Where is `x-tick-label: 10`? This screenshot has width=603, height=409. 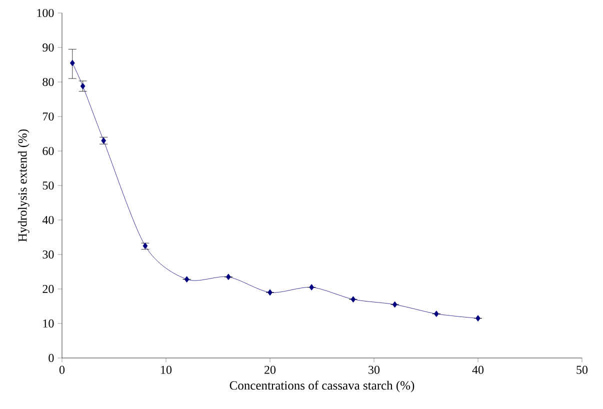 x-tick-label: 10 is located at coordinates (166, 370).